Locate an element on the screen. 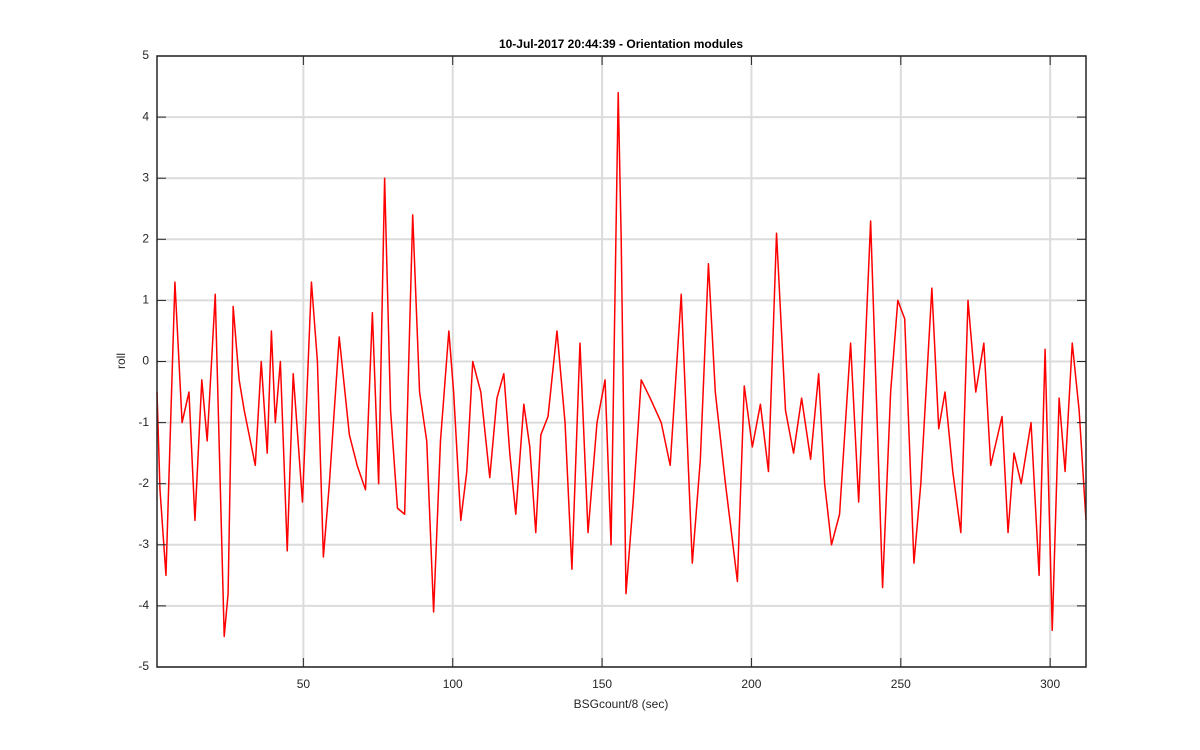  x-tick-label: 250 is located at coordinates (901, 684).